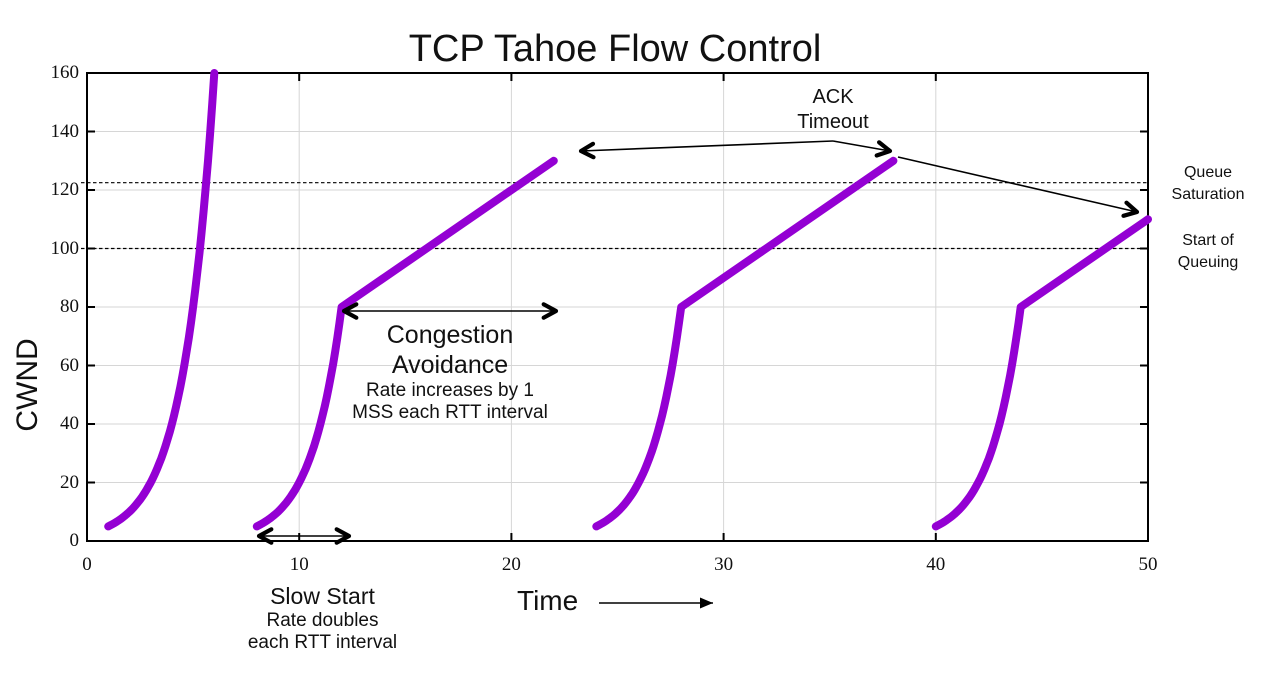 The image size is (1269, 676). I want to click on y-tick-label-140: 140, so click(65, 131).